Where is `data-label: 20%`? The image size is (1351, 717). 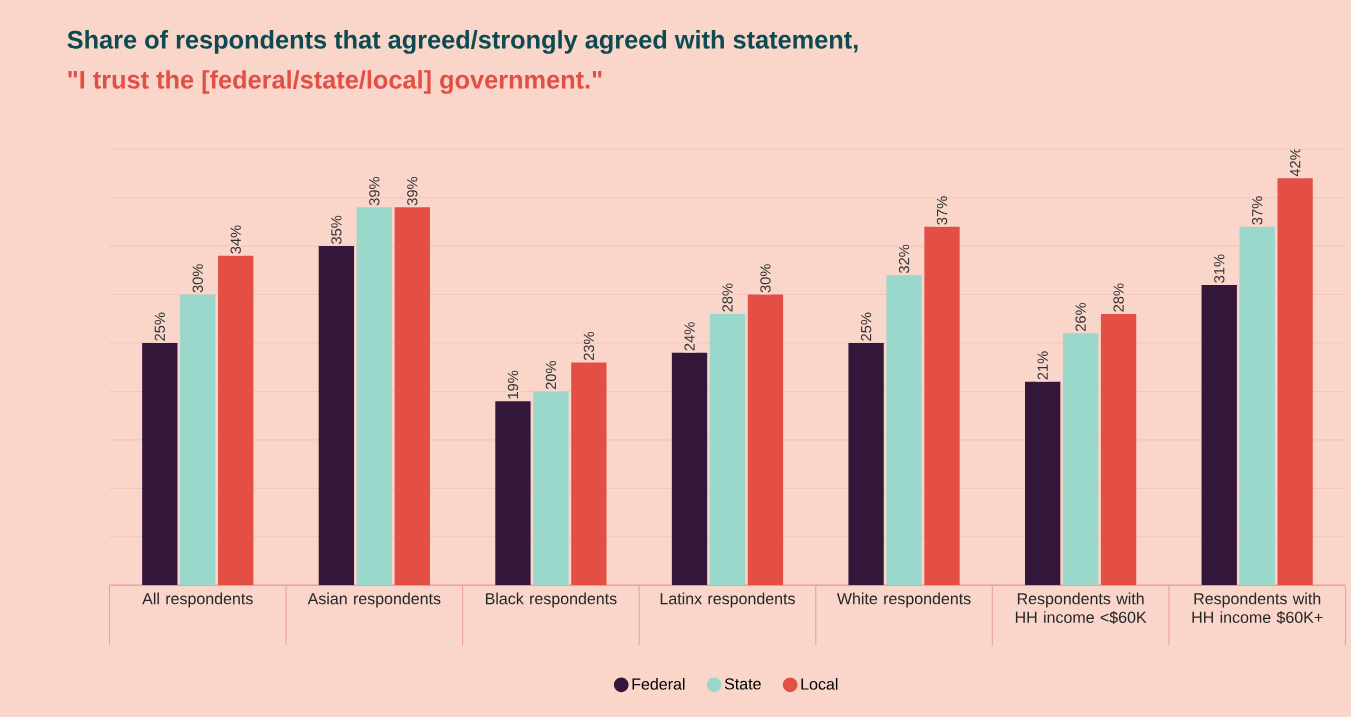
data-label: 20% is located at coordinates (551, 375).